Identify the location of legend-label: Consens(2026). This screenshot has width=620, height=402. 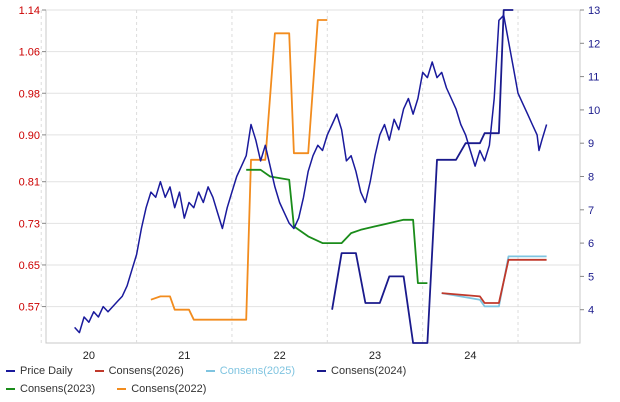
(146, 371).